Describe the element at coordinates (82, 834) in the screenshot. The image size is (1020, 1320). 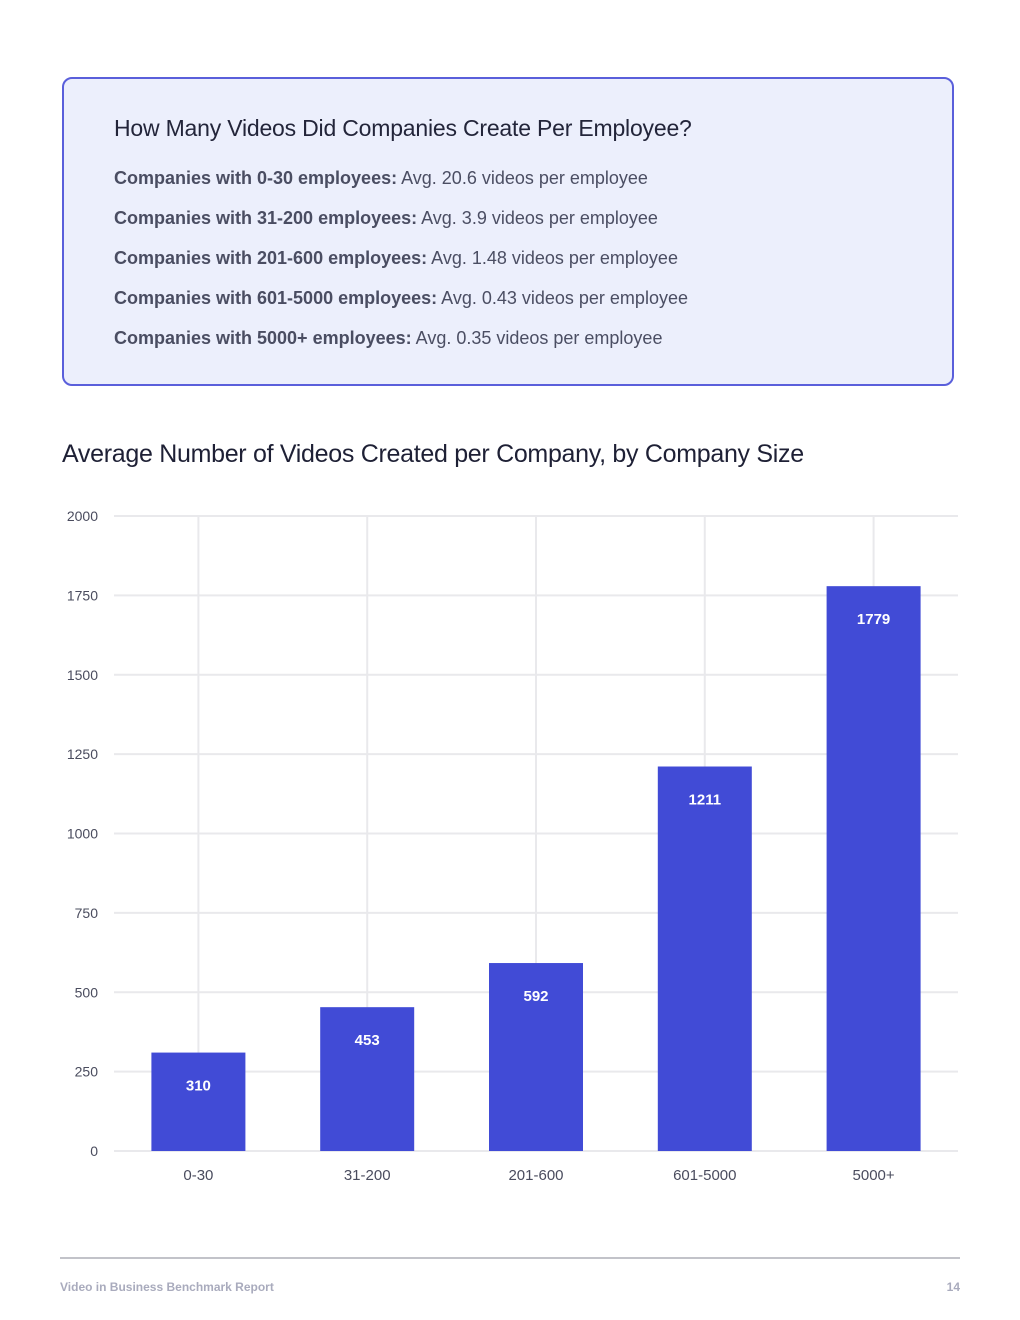
I see `y-tick-label: 1000` at that location.